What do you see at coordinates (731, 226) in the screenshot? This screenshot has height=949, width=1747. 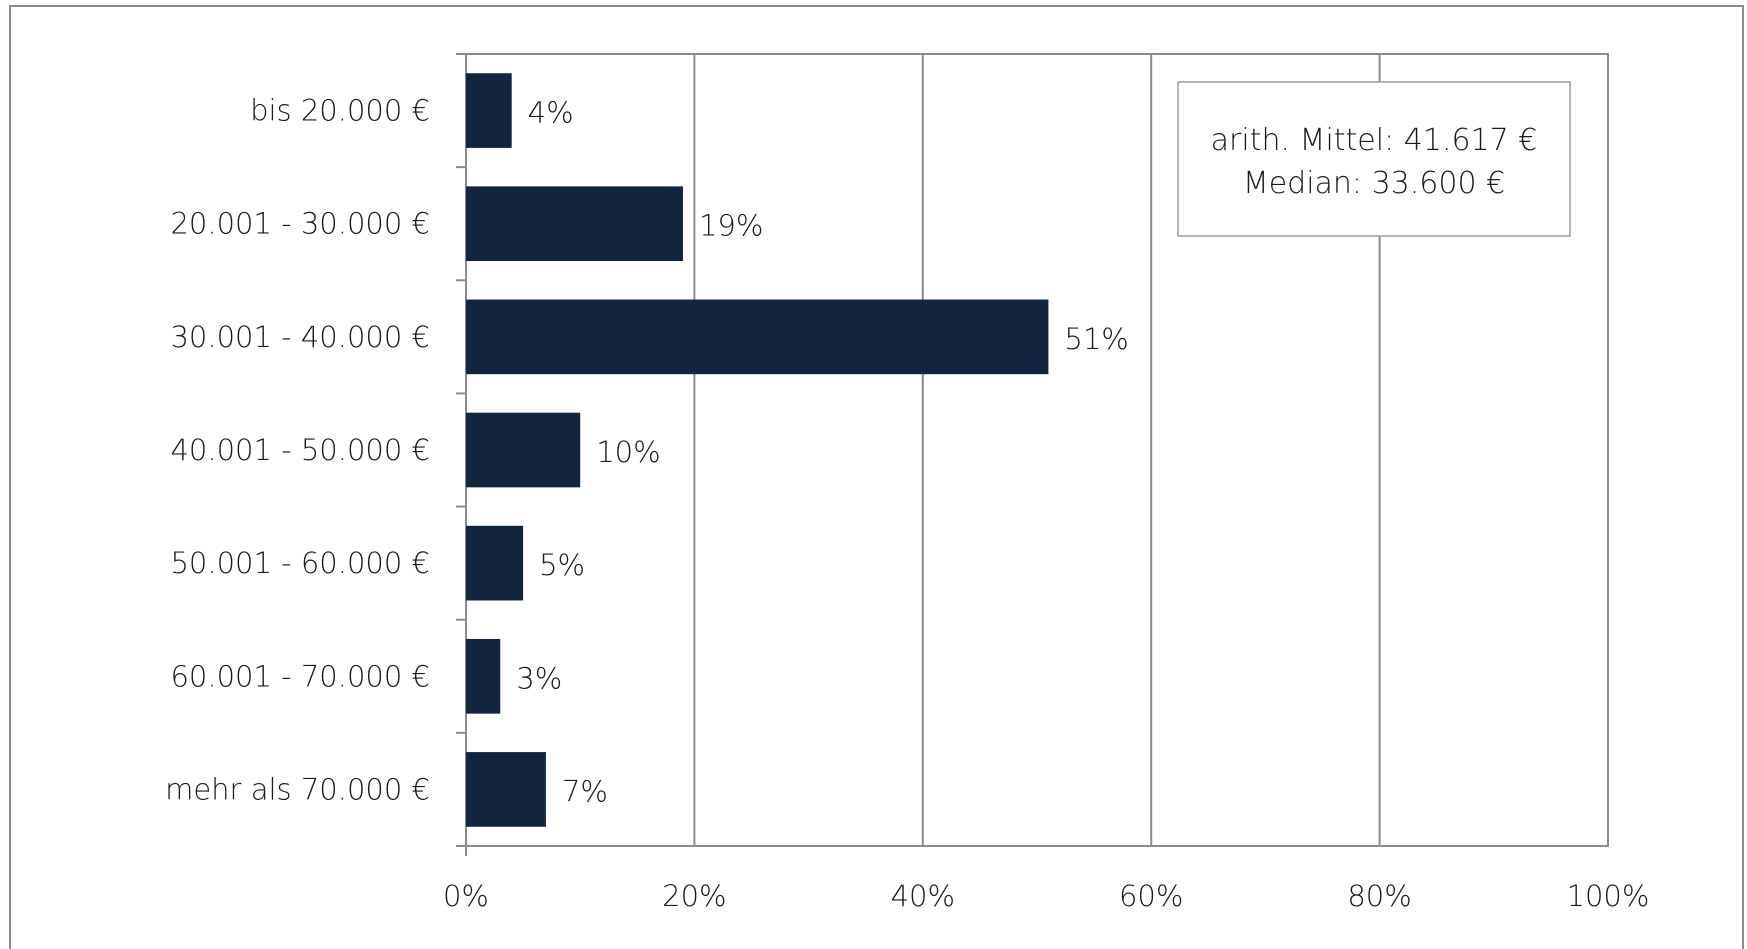 I see `value-label: 19%` at bounding box center [731, 226].